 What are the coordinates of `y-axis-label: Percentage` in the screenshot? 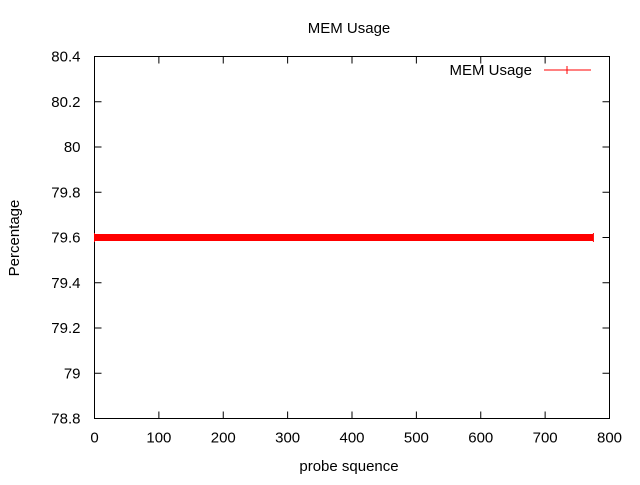 It's located at (14, 238).